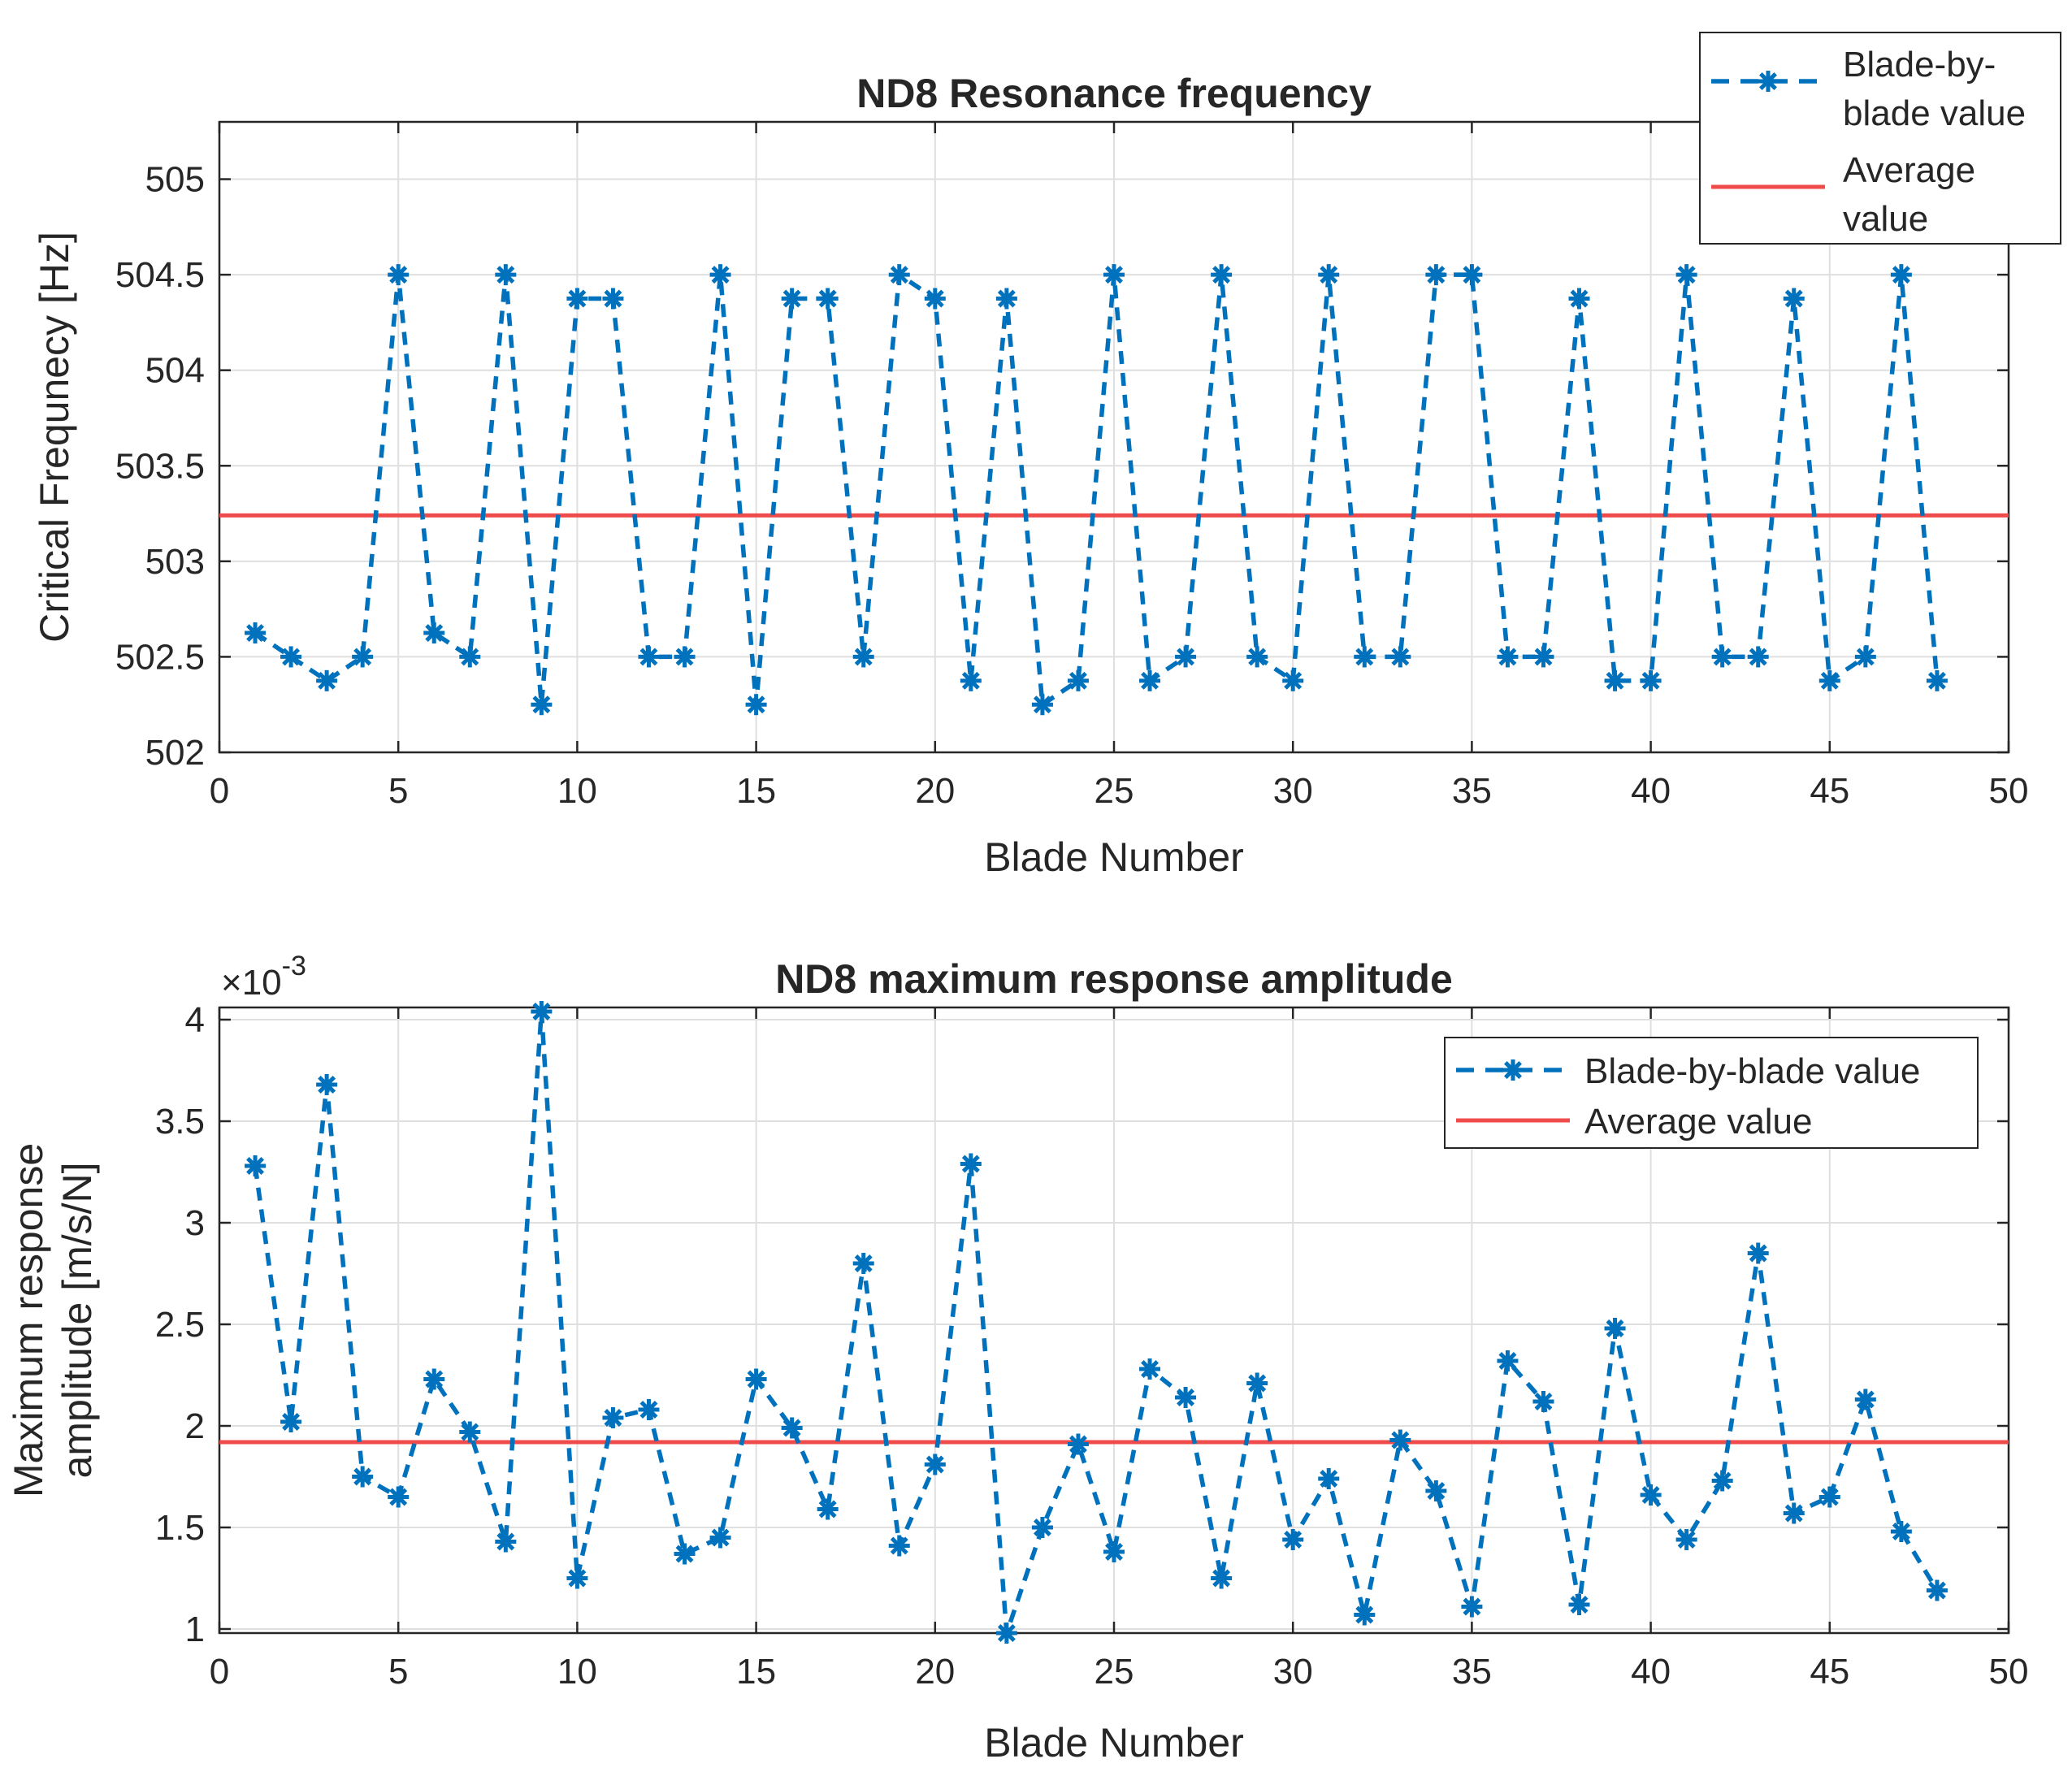 This screenshot has width=2072, height=1785. I want to click on y-exponent-label: ×10⁻³, so click(263, 977).